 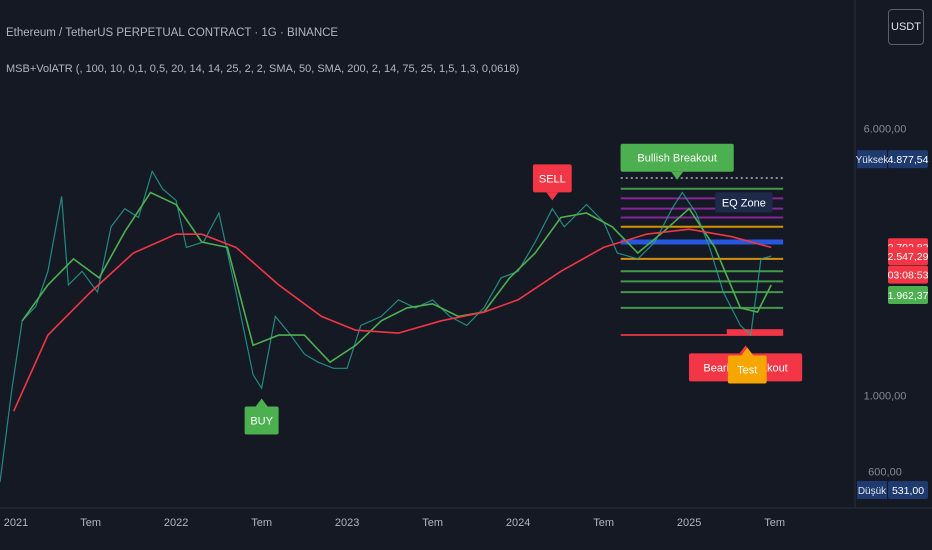 I want to click on signal-label: SELL, so click(x=552, y=182).